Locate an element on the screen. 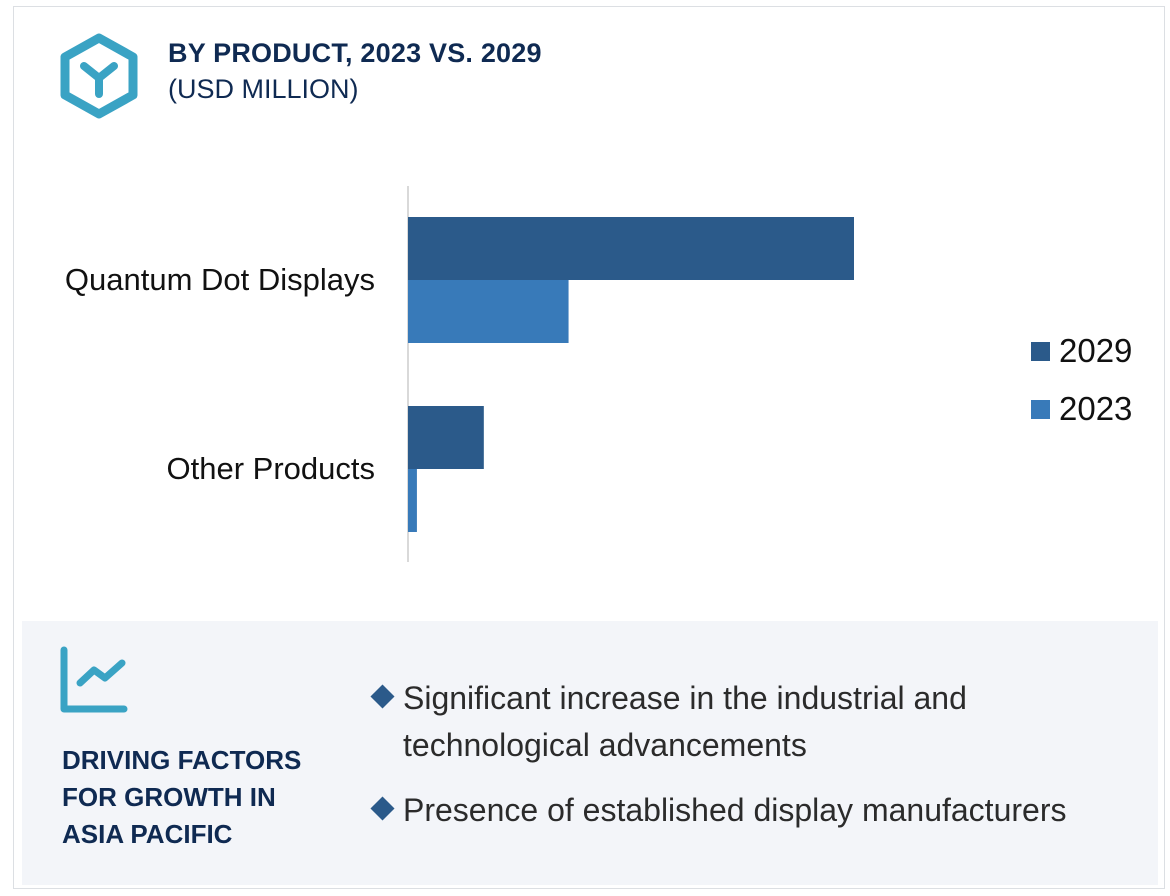 The width and height of the screenshot is (1170, 896). panel-heading-line: FOR GROWTH IN is located at coordinates (169, 797).